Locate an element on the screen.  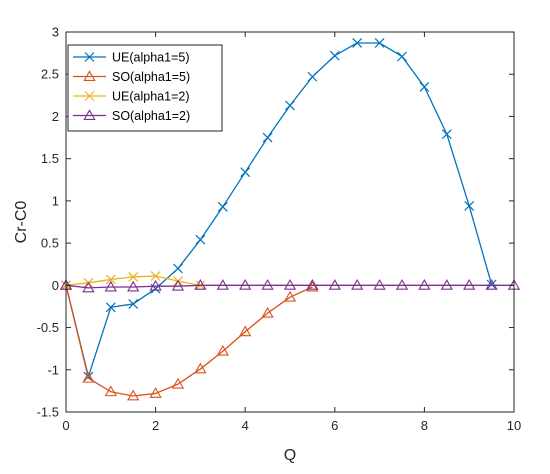
y-axis-title: Cr-C0 is located at coordinates (21, 222).